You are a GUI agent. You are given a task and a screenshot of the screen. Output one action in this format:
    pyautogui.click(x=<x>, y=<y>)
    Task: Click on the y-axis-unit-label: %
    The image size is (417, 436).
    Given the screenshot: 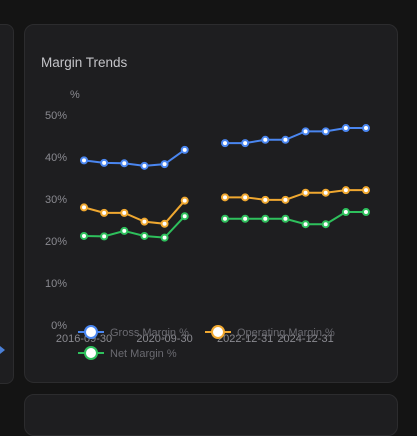 What is the action you would take?
    pyautogui.click(x=75, y=95)
    